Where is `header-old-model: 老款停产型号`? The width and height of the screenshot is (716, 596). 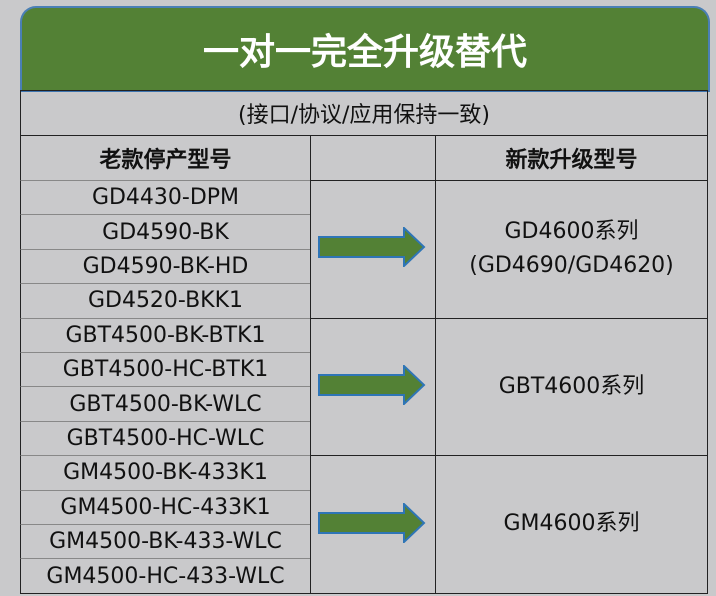
header-old-model: 老款停产型号 is located at coordinates (165, 158).